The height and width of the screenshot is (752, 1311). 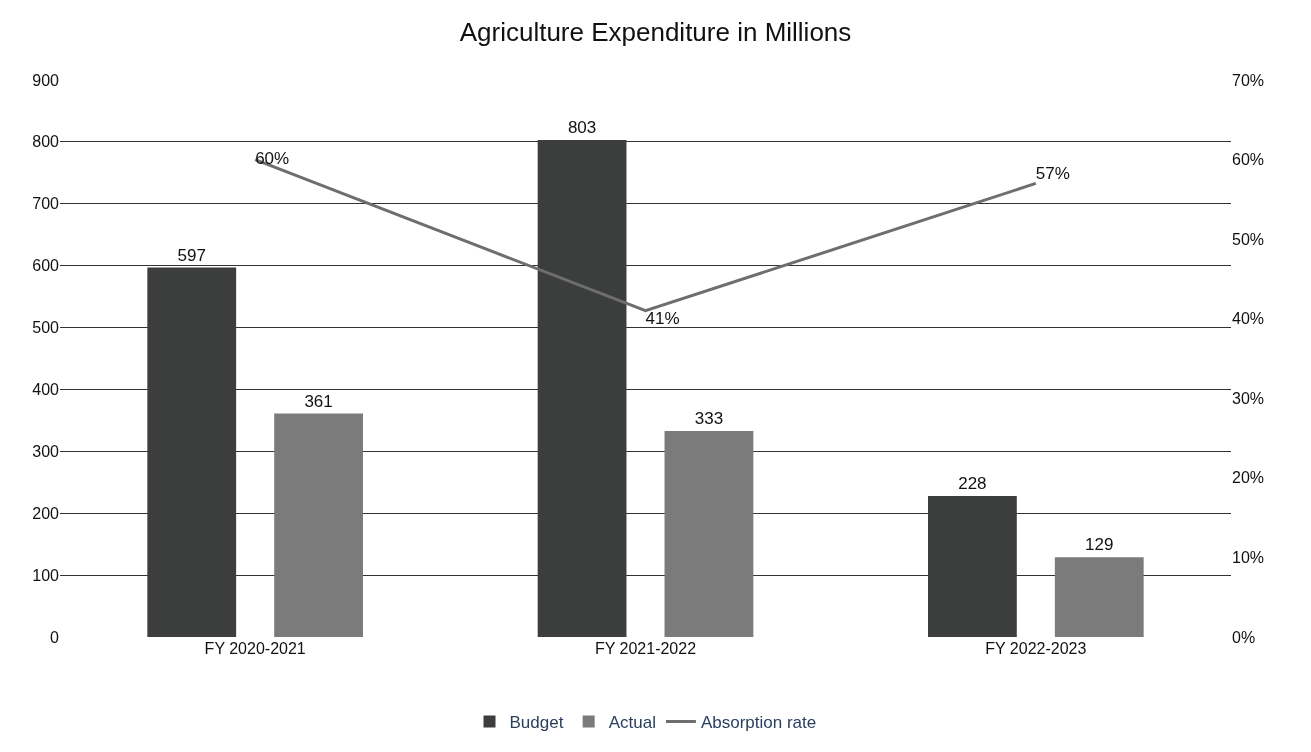 I want to click on data-label: 803, so click(x=582, y=128).